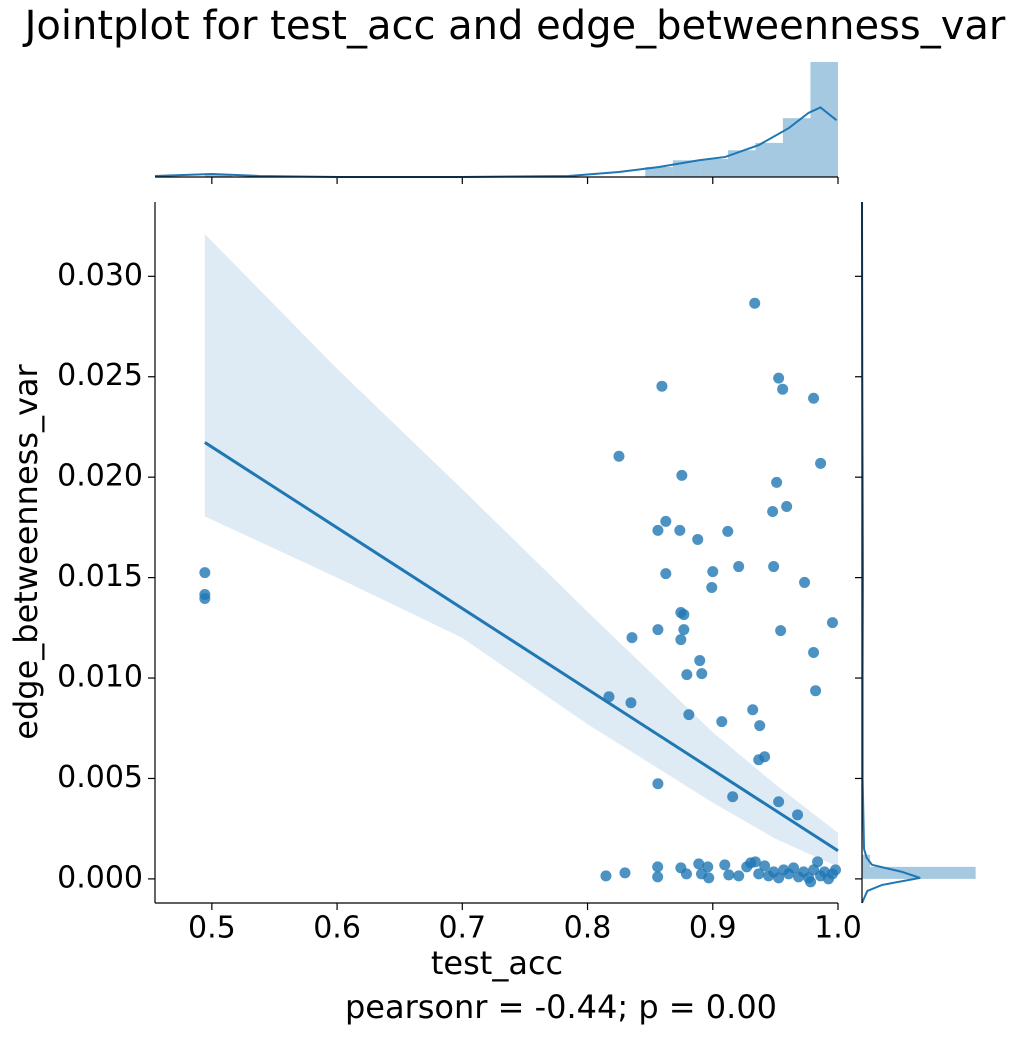 This screenshot has width=1017, height=1037. I want to click on y-tick-label: 0.005, so click(100, 777).